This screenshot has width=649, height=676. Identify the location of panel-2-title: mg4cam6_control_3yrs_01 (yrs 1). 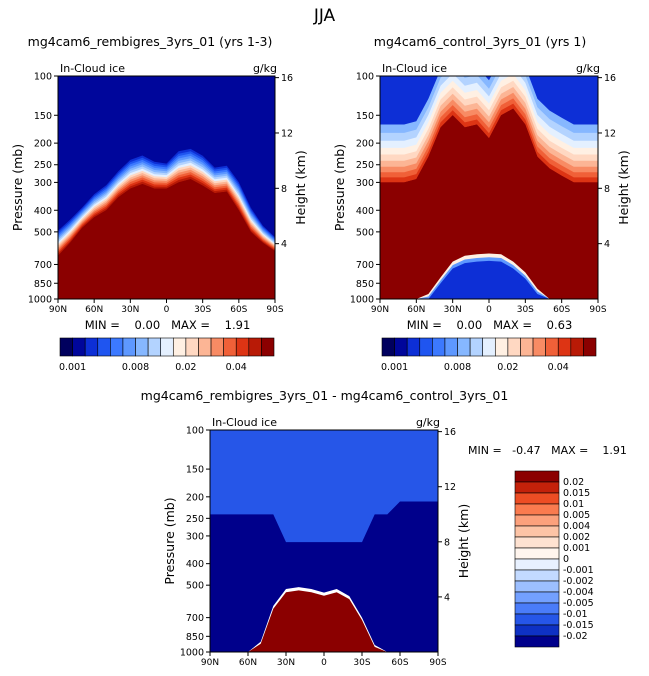
(480, 41).